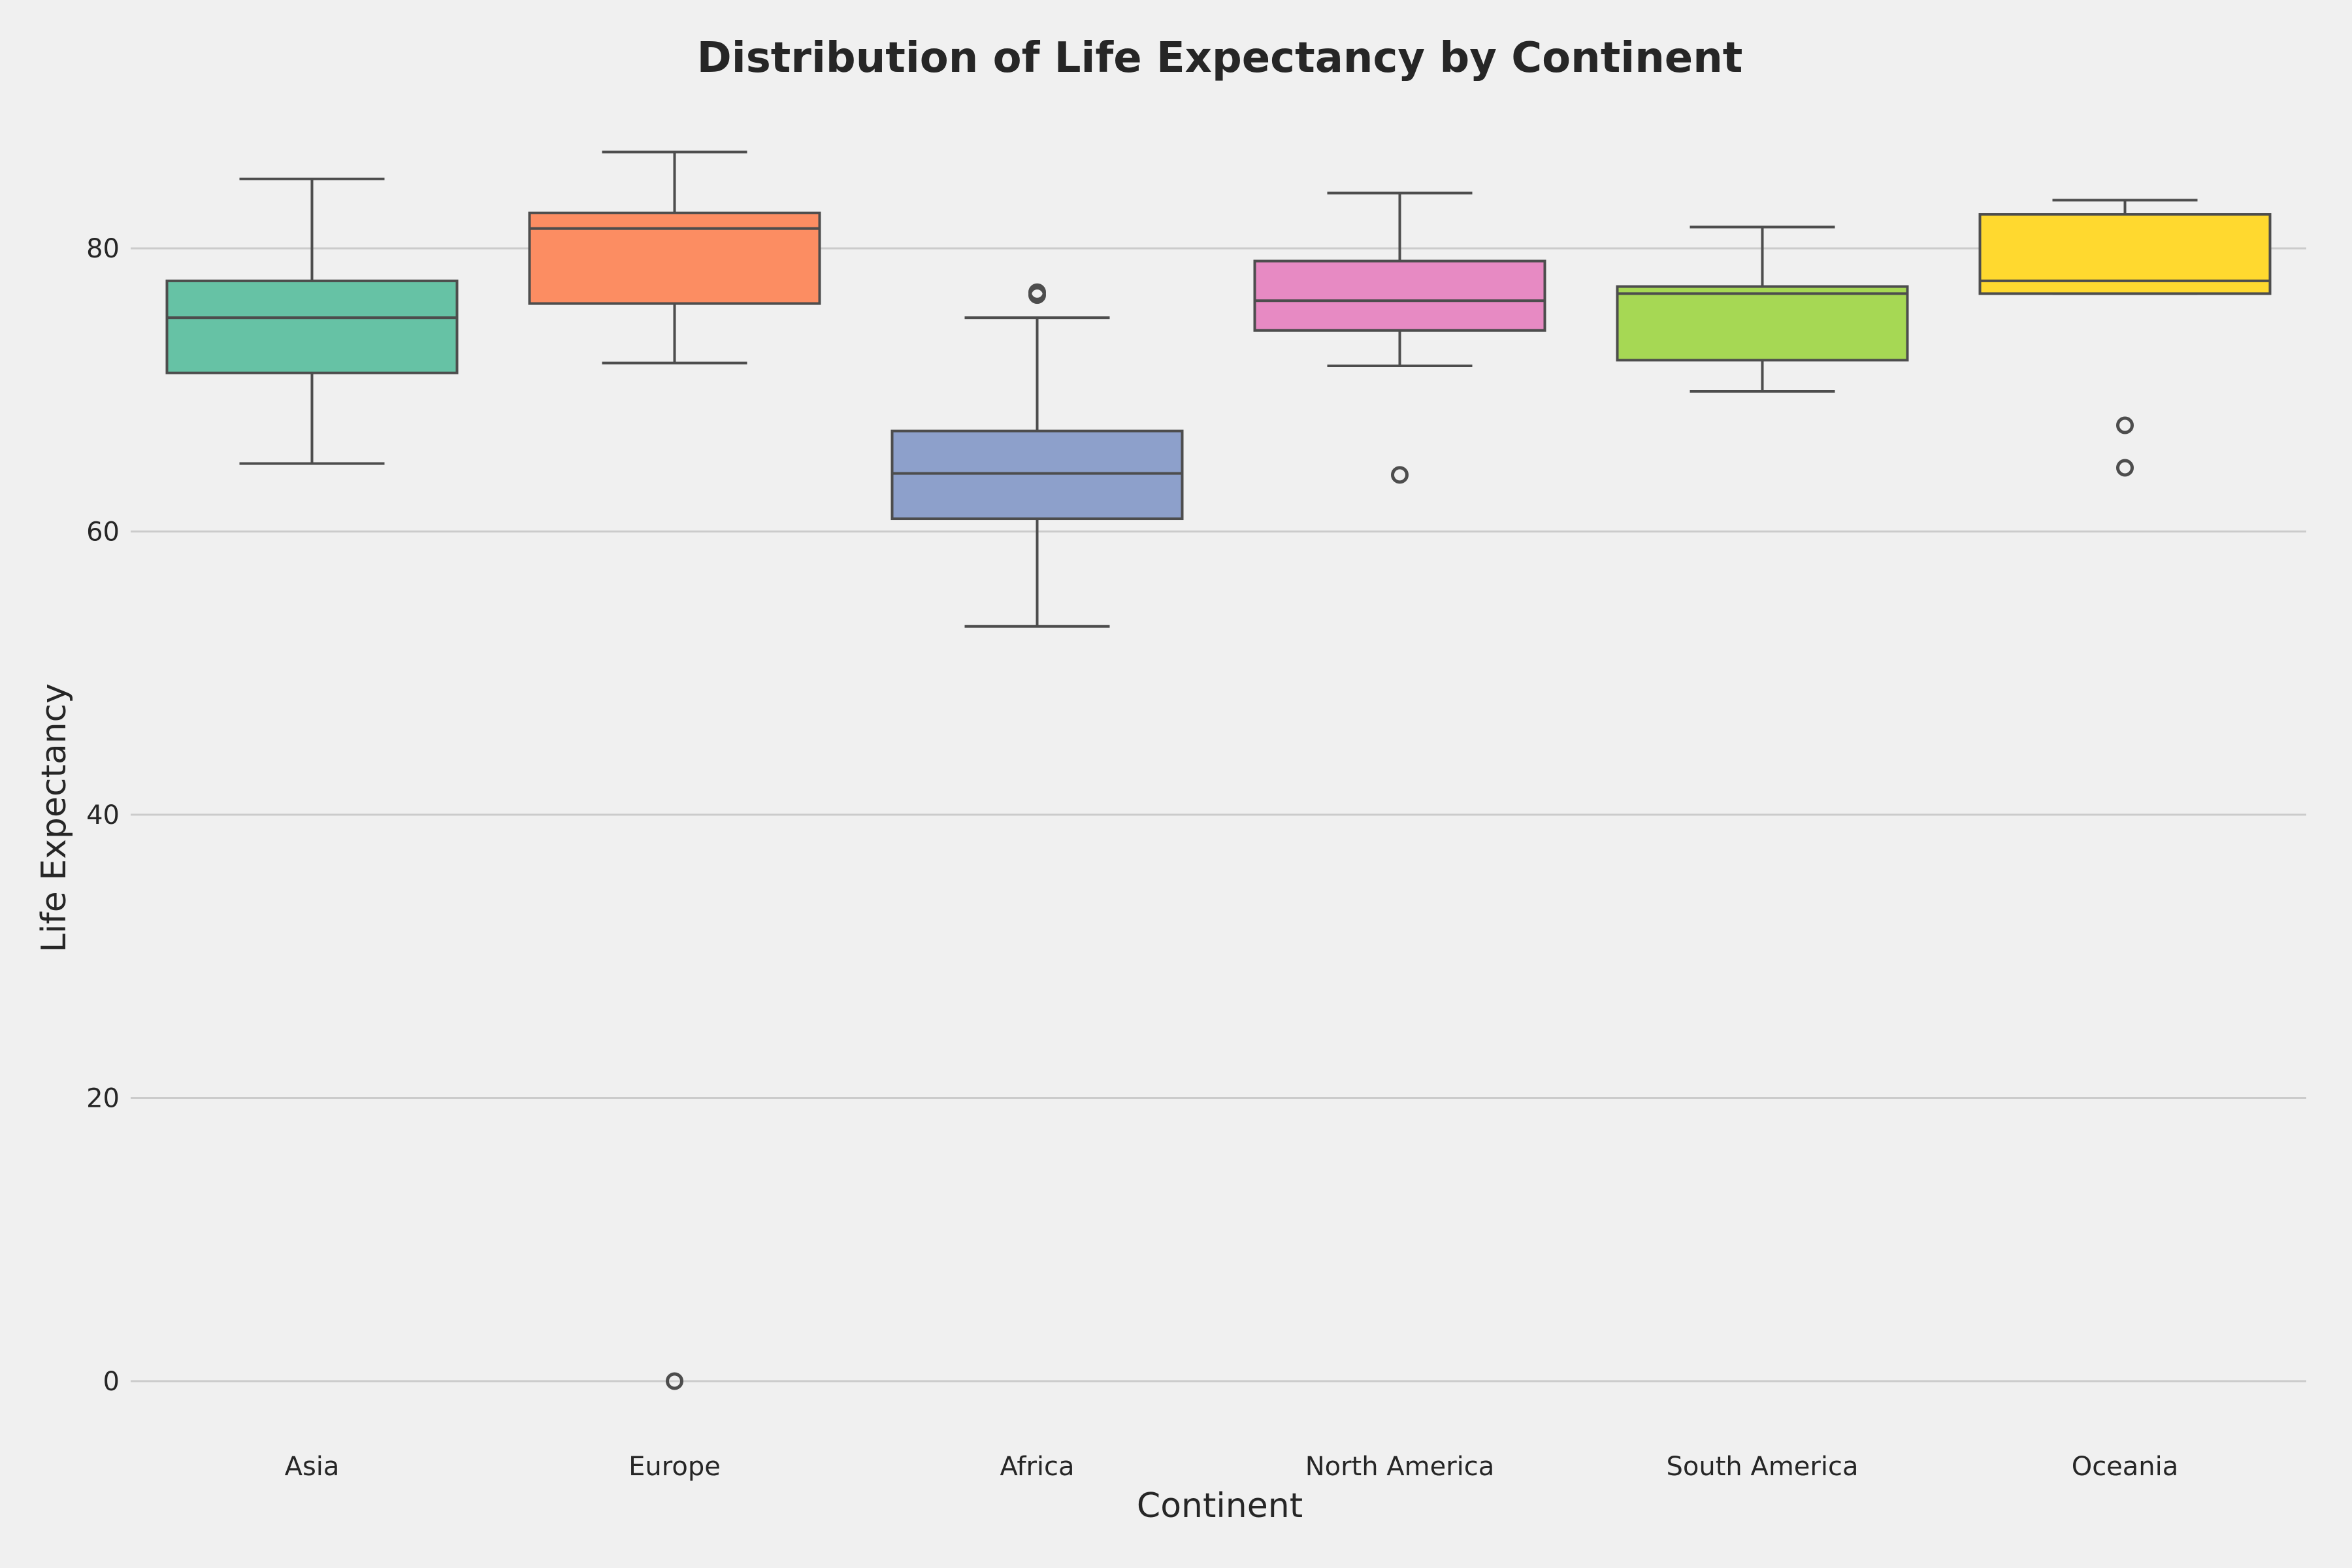 This screenshot has width=2352, height=1568. What do you see at coordinates (103, 532) in the screenshot?
I see `y-tick-label-60: 60` at bounding box center [103, 532].